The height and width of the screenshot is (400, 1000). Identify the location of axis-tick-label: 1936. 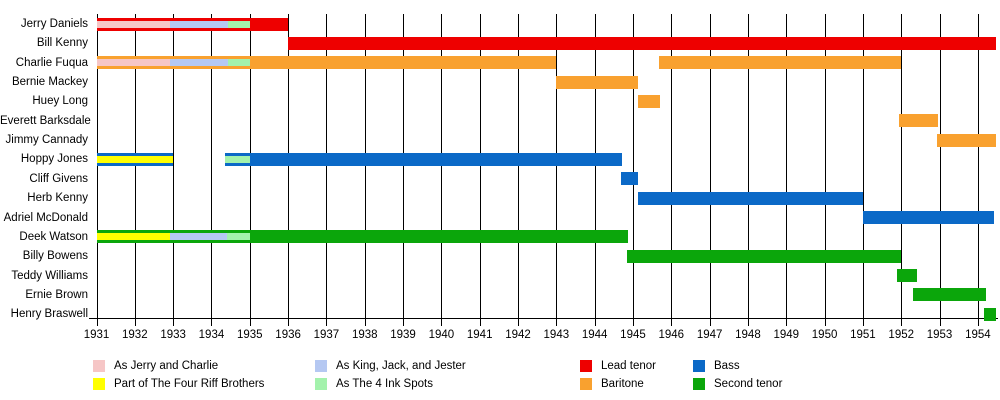
(288, 335).